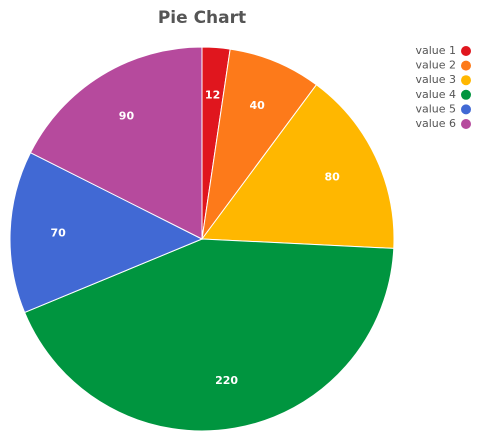 The image size is (482, 439). I want to click on data-label: 70, so click(58, 233).